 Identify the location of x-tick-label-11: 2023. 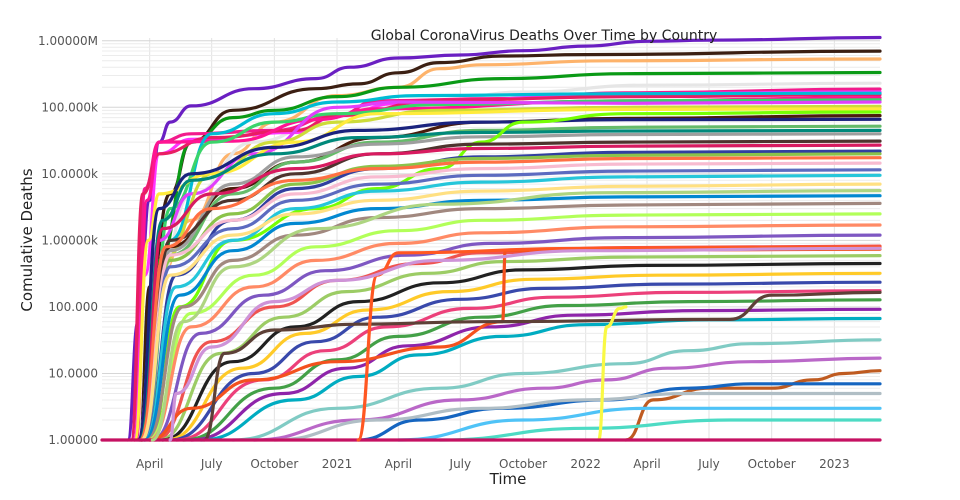
(834, 464).